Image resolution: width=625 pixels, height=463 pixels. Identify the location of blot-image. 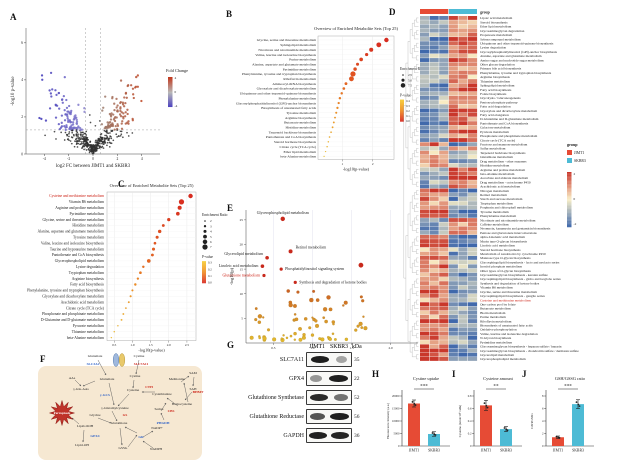
(329, 416).